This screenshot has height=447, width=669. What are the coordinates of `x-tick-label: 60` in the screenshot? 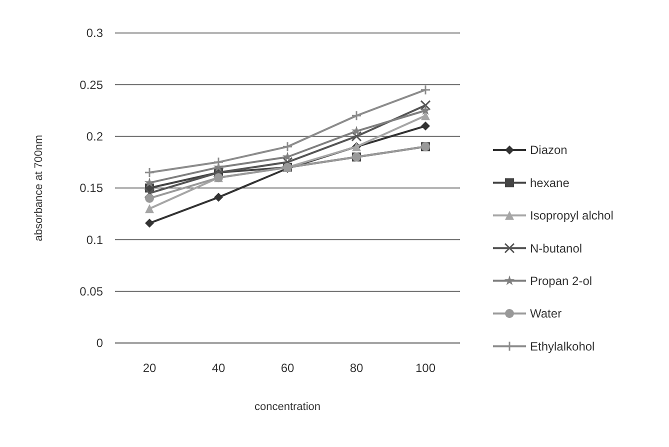 It's located at (287, 368).